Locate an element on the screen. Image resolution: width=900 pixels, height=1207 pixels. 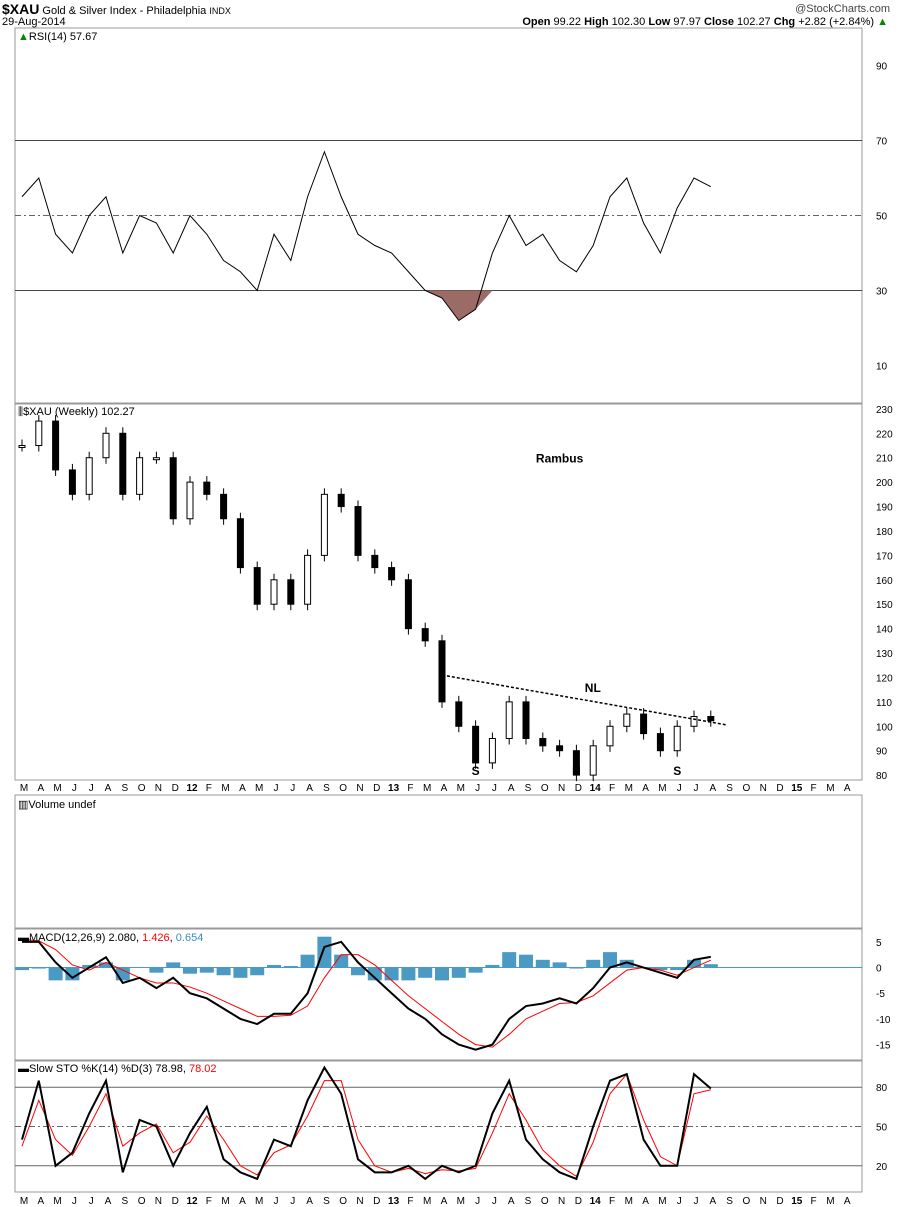
neckline is located at coordinates (584, 700).